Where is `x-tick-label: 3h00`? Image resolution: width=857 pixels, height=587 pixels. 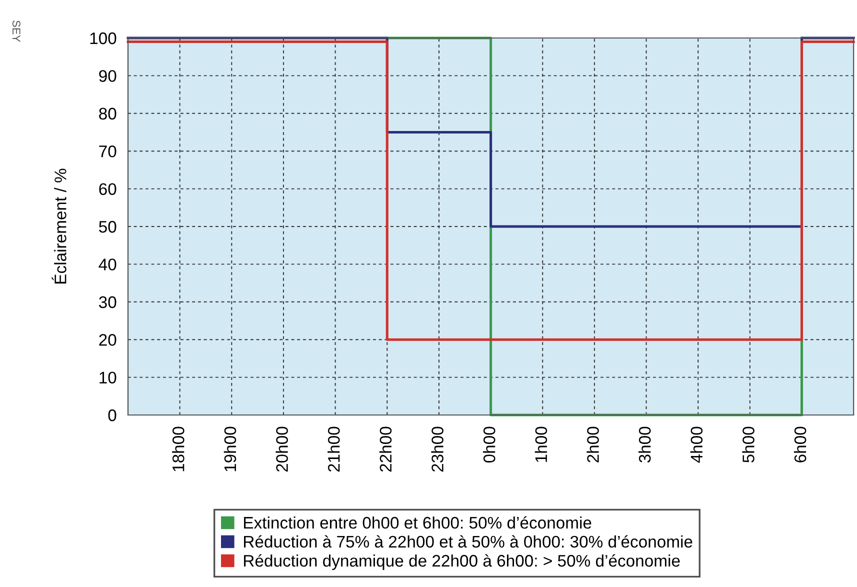 x-tick-label: 3h00 is located at coordinates (644, 444).